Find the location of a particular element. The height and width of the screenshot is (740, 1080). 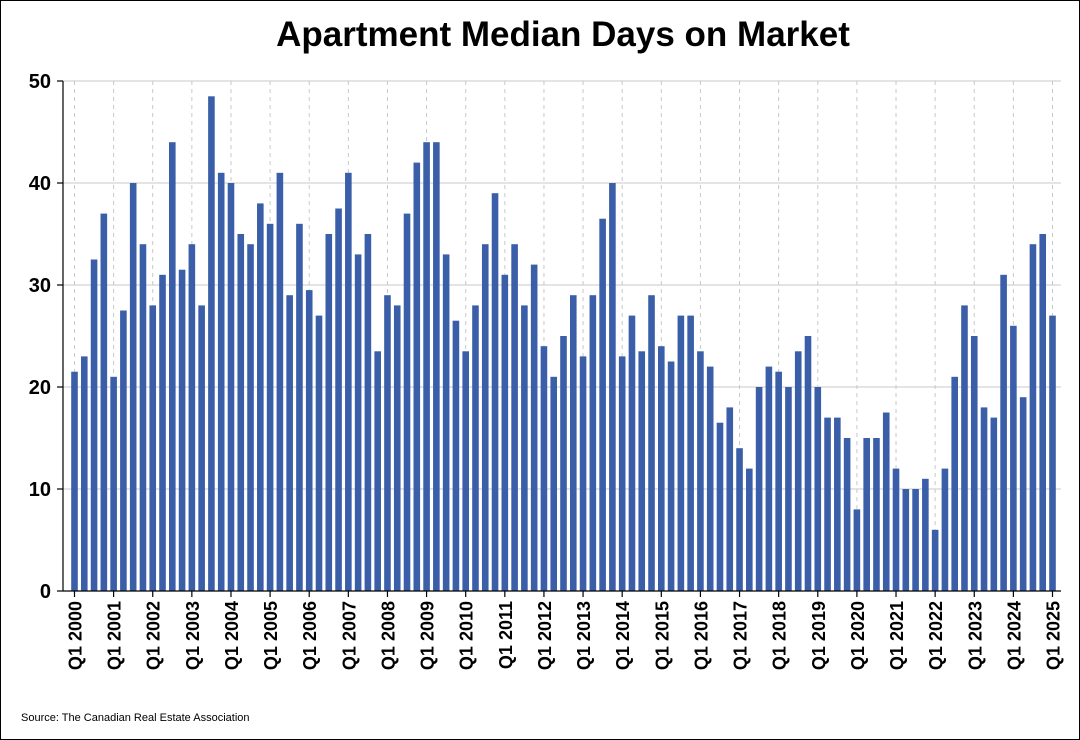

x-tick-label: Q1 2002 is located at coordinates (154, 635).